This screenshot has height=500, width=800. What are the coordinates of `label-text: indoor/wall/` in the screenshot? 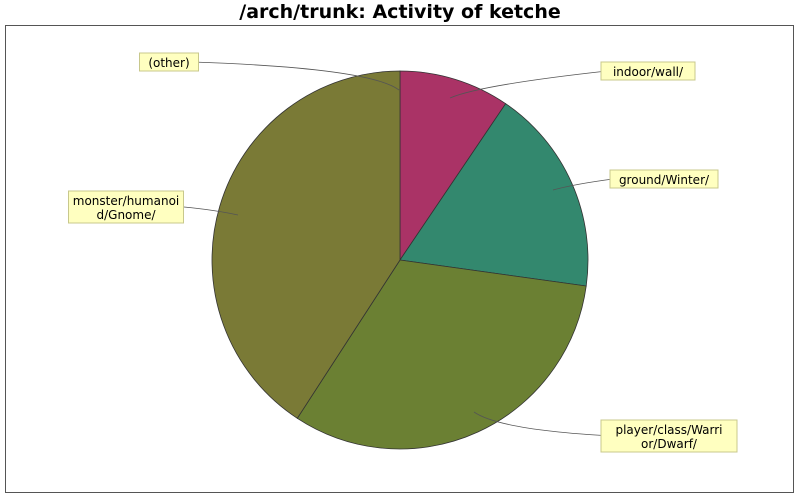 It's located at (648, 72).